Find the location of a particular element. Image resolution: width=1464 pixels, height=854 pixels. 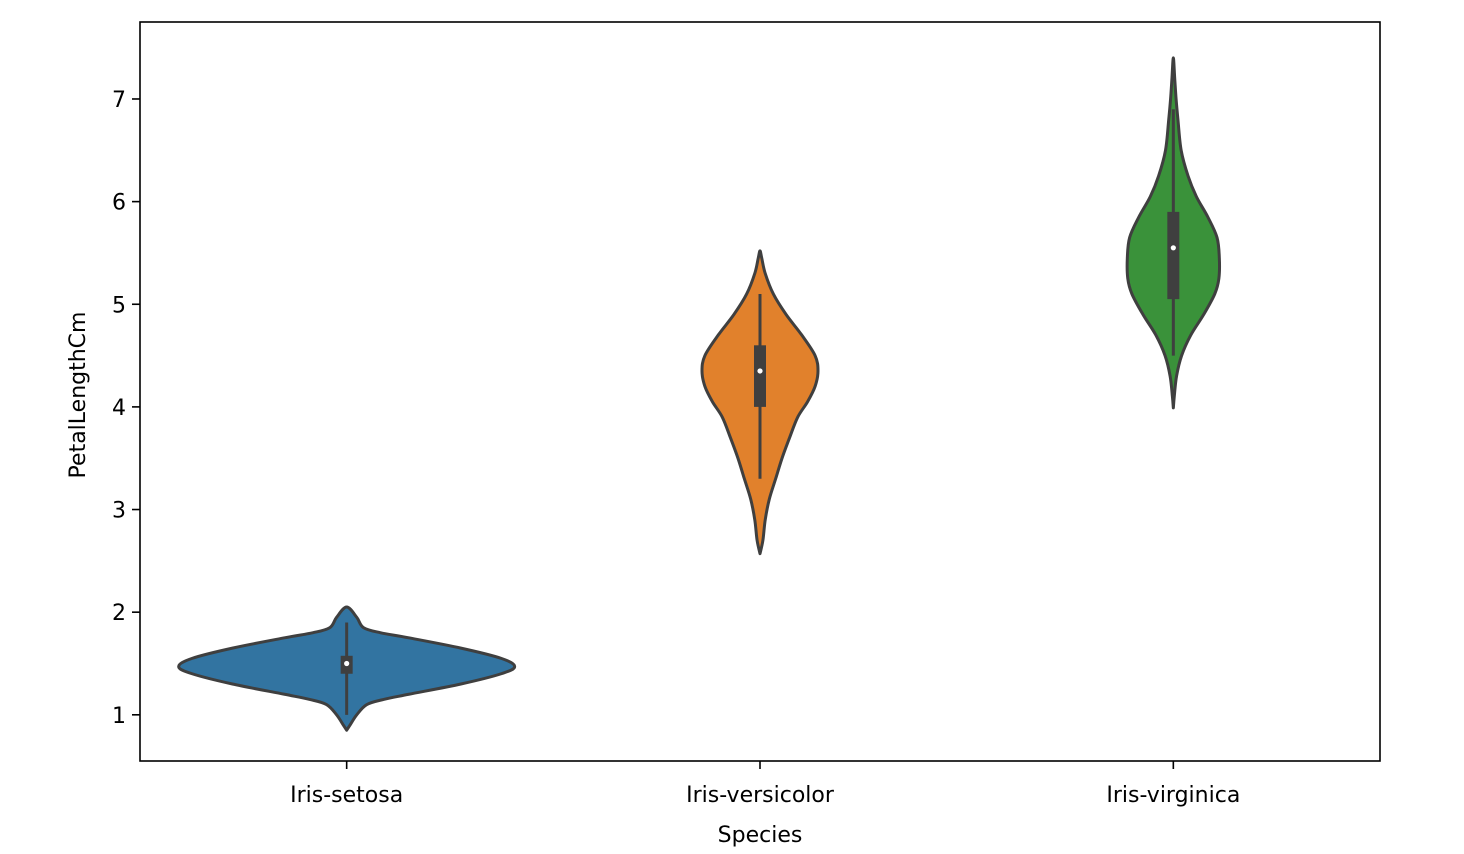

y-tick-label: 1 is located at coordinates (119, 716).